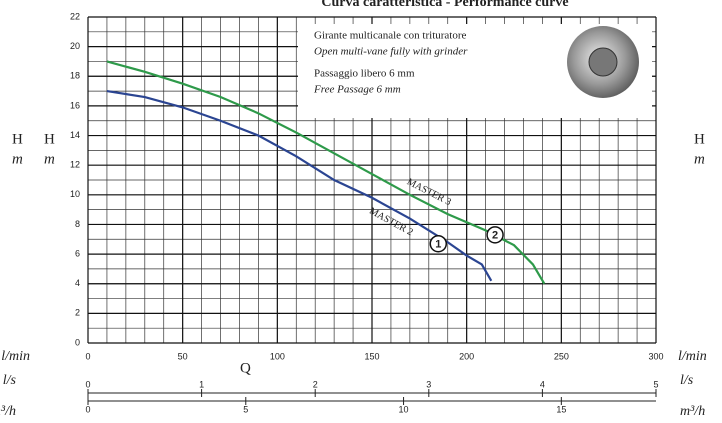 The width and height of the screenshot is (722, 423). I want to click on y-tick-label: 22, so click(75, 16).